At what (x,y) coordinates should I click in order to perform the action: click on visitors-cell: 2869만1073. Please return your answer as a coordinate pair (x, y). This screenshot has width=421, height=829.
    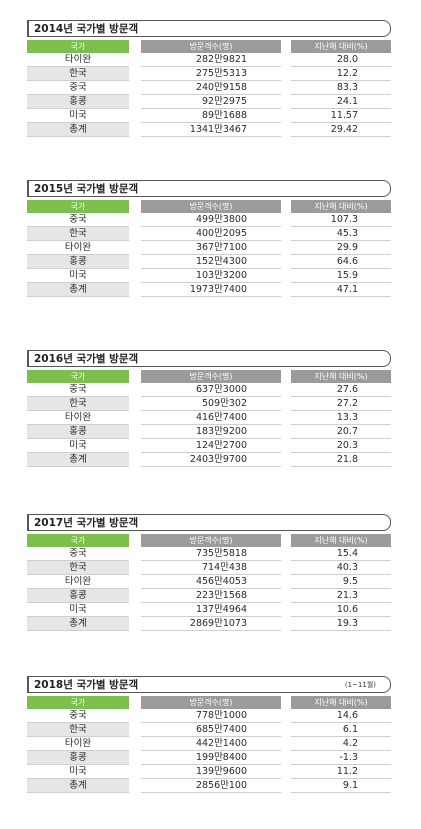
    Looking at the image, I should click on (211, 624).